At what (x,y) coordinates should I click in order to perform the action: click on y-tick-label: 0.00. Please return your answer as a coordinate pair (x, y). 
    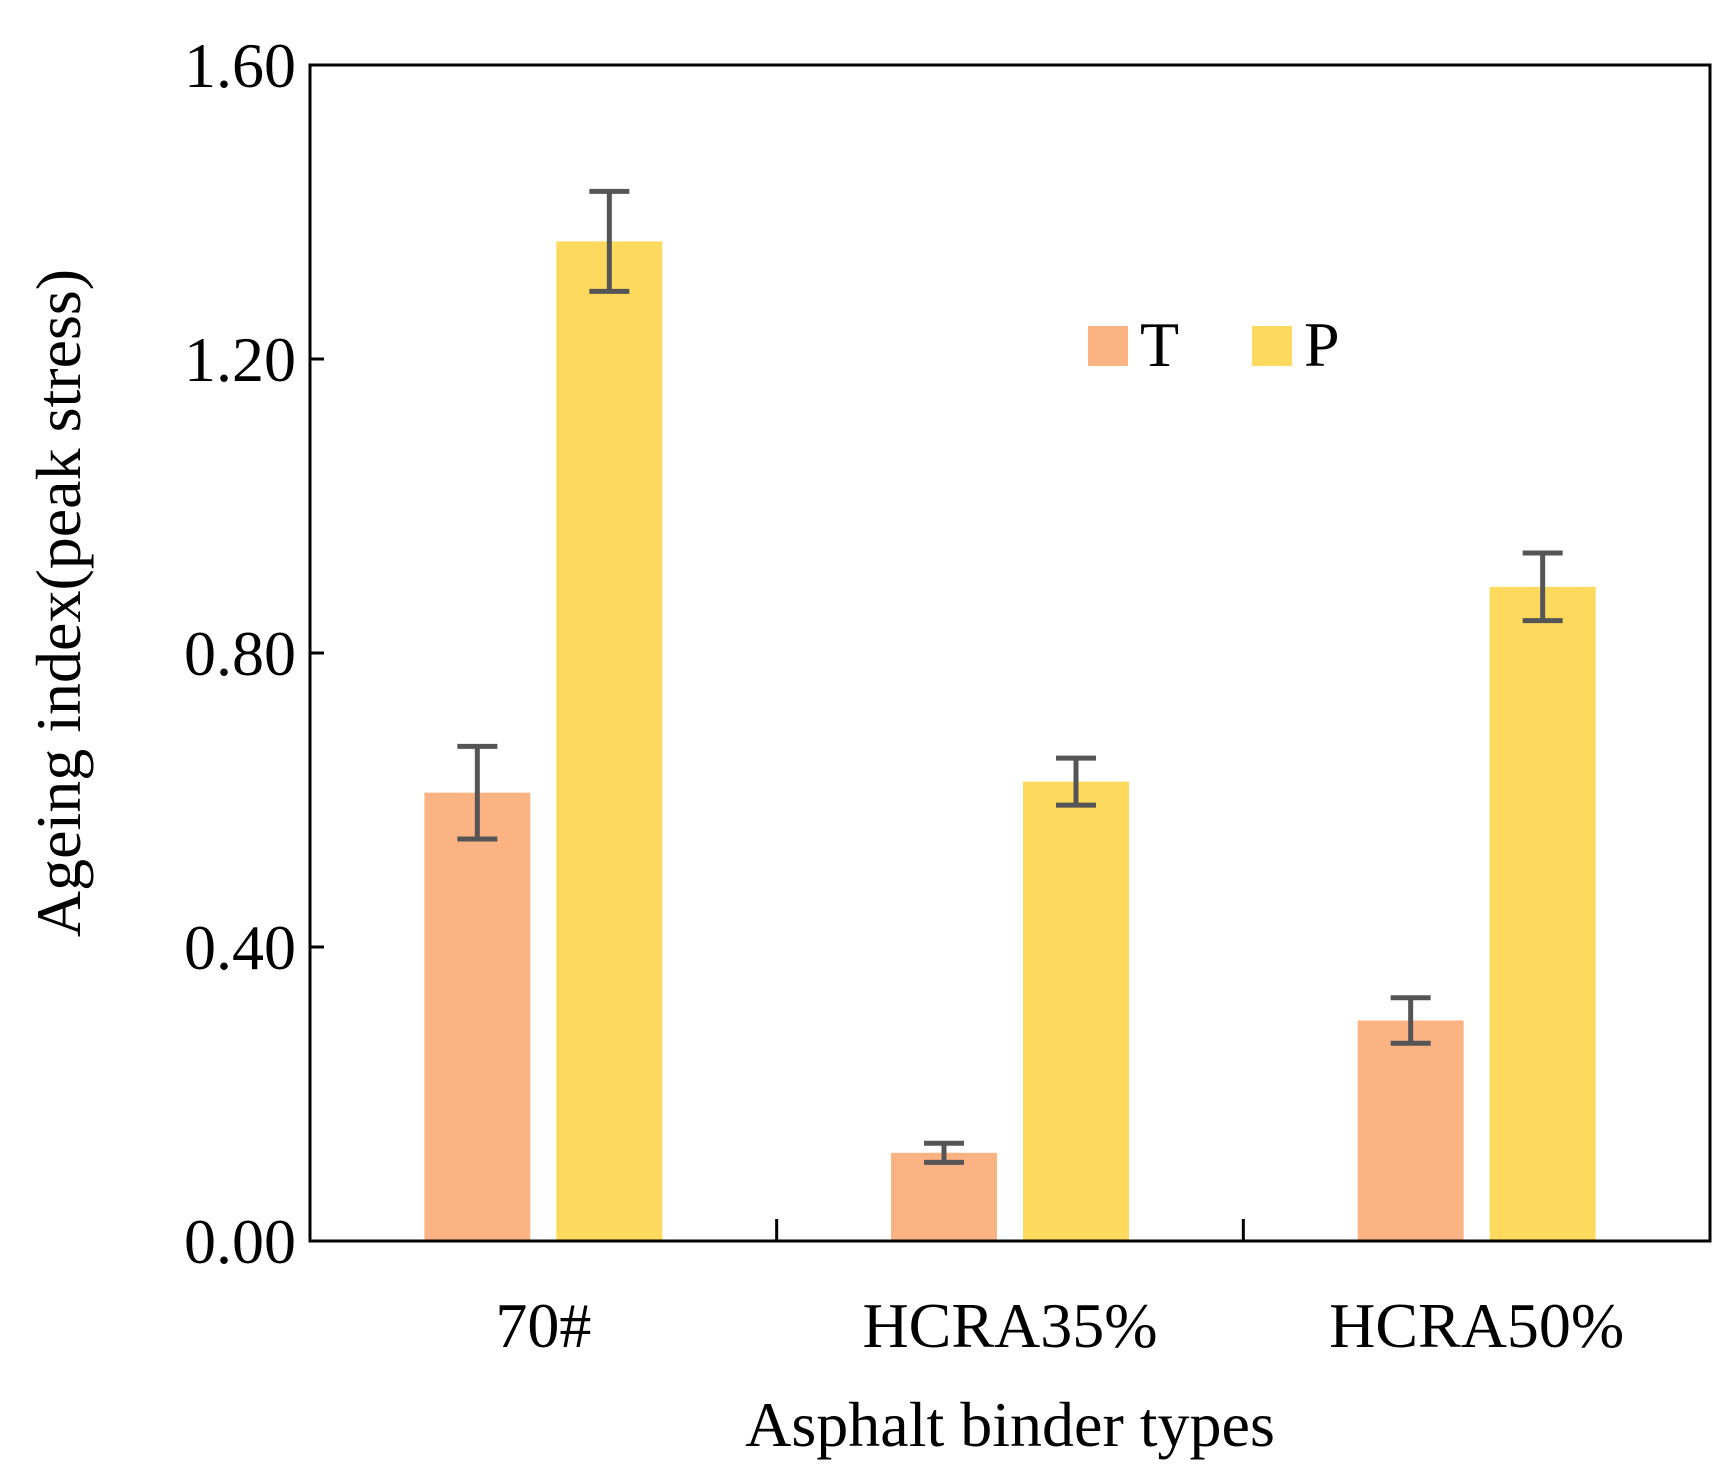
    Looking at the image, I should click on (240, 1241).